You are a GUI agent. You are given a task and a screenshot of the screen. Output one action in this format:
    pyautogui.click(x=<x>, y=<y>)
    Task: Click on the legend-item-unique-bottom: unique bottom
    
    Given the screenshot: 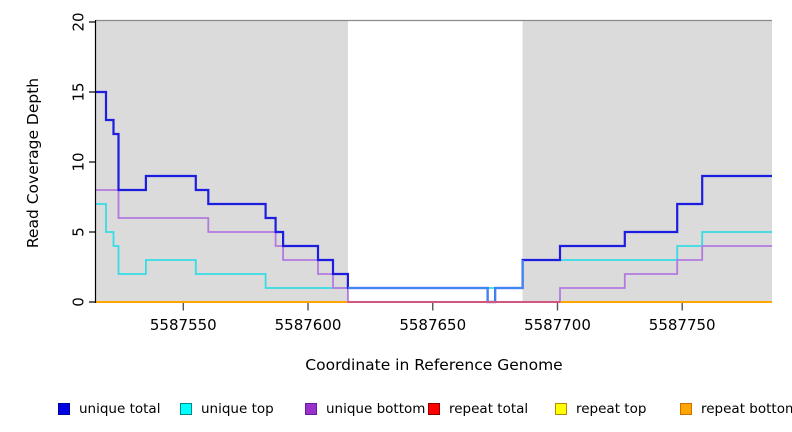 What is the action you would take?
    pyautogui.click(x=365, y=409)
    